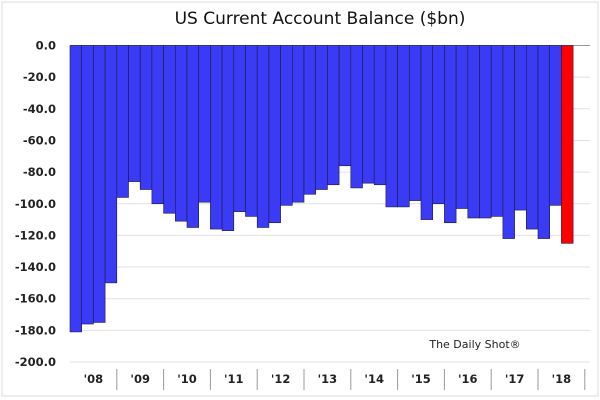 The width and height of the screenshot is (600, 400). What do you see at coordinates (46, 46) in the screenshot?
I see `y-tick-label: 0.0` at bounding box center [46, 46].